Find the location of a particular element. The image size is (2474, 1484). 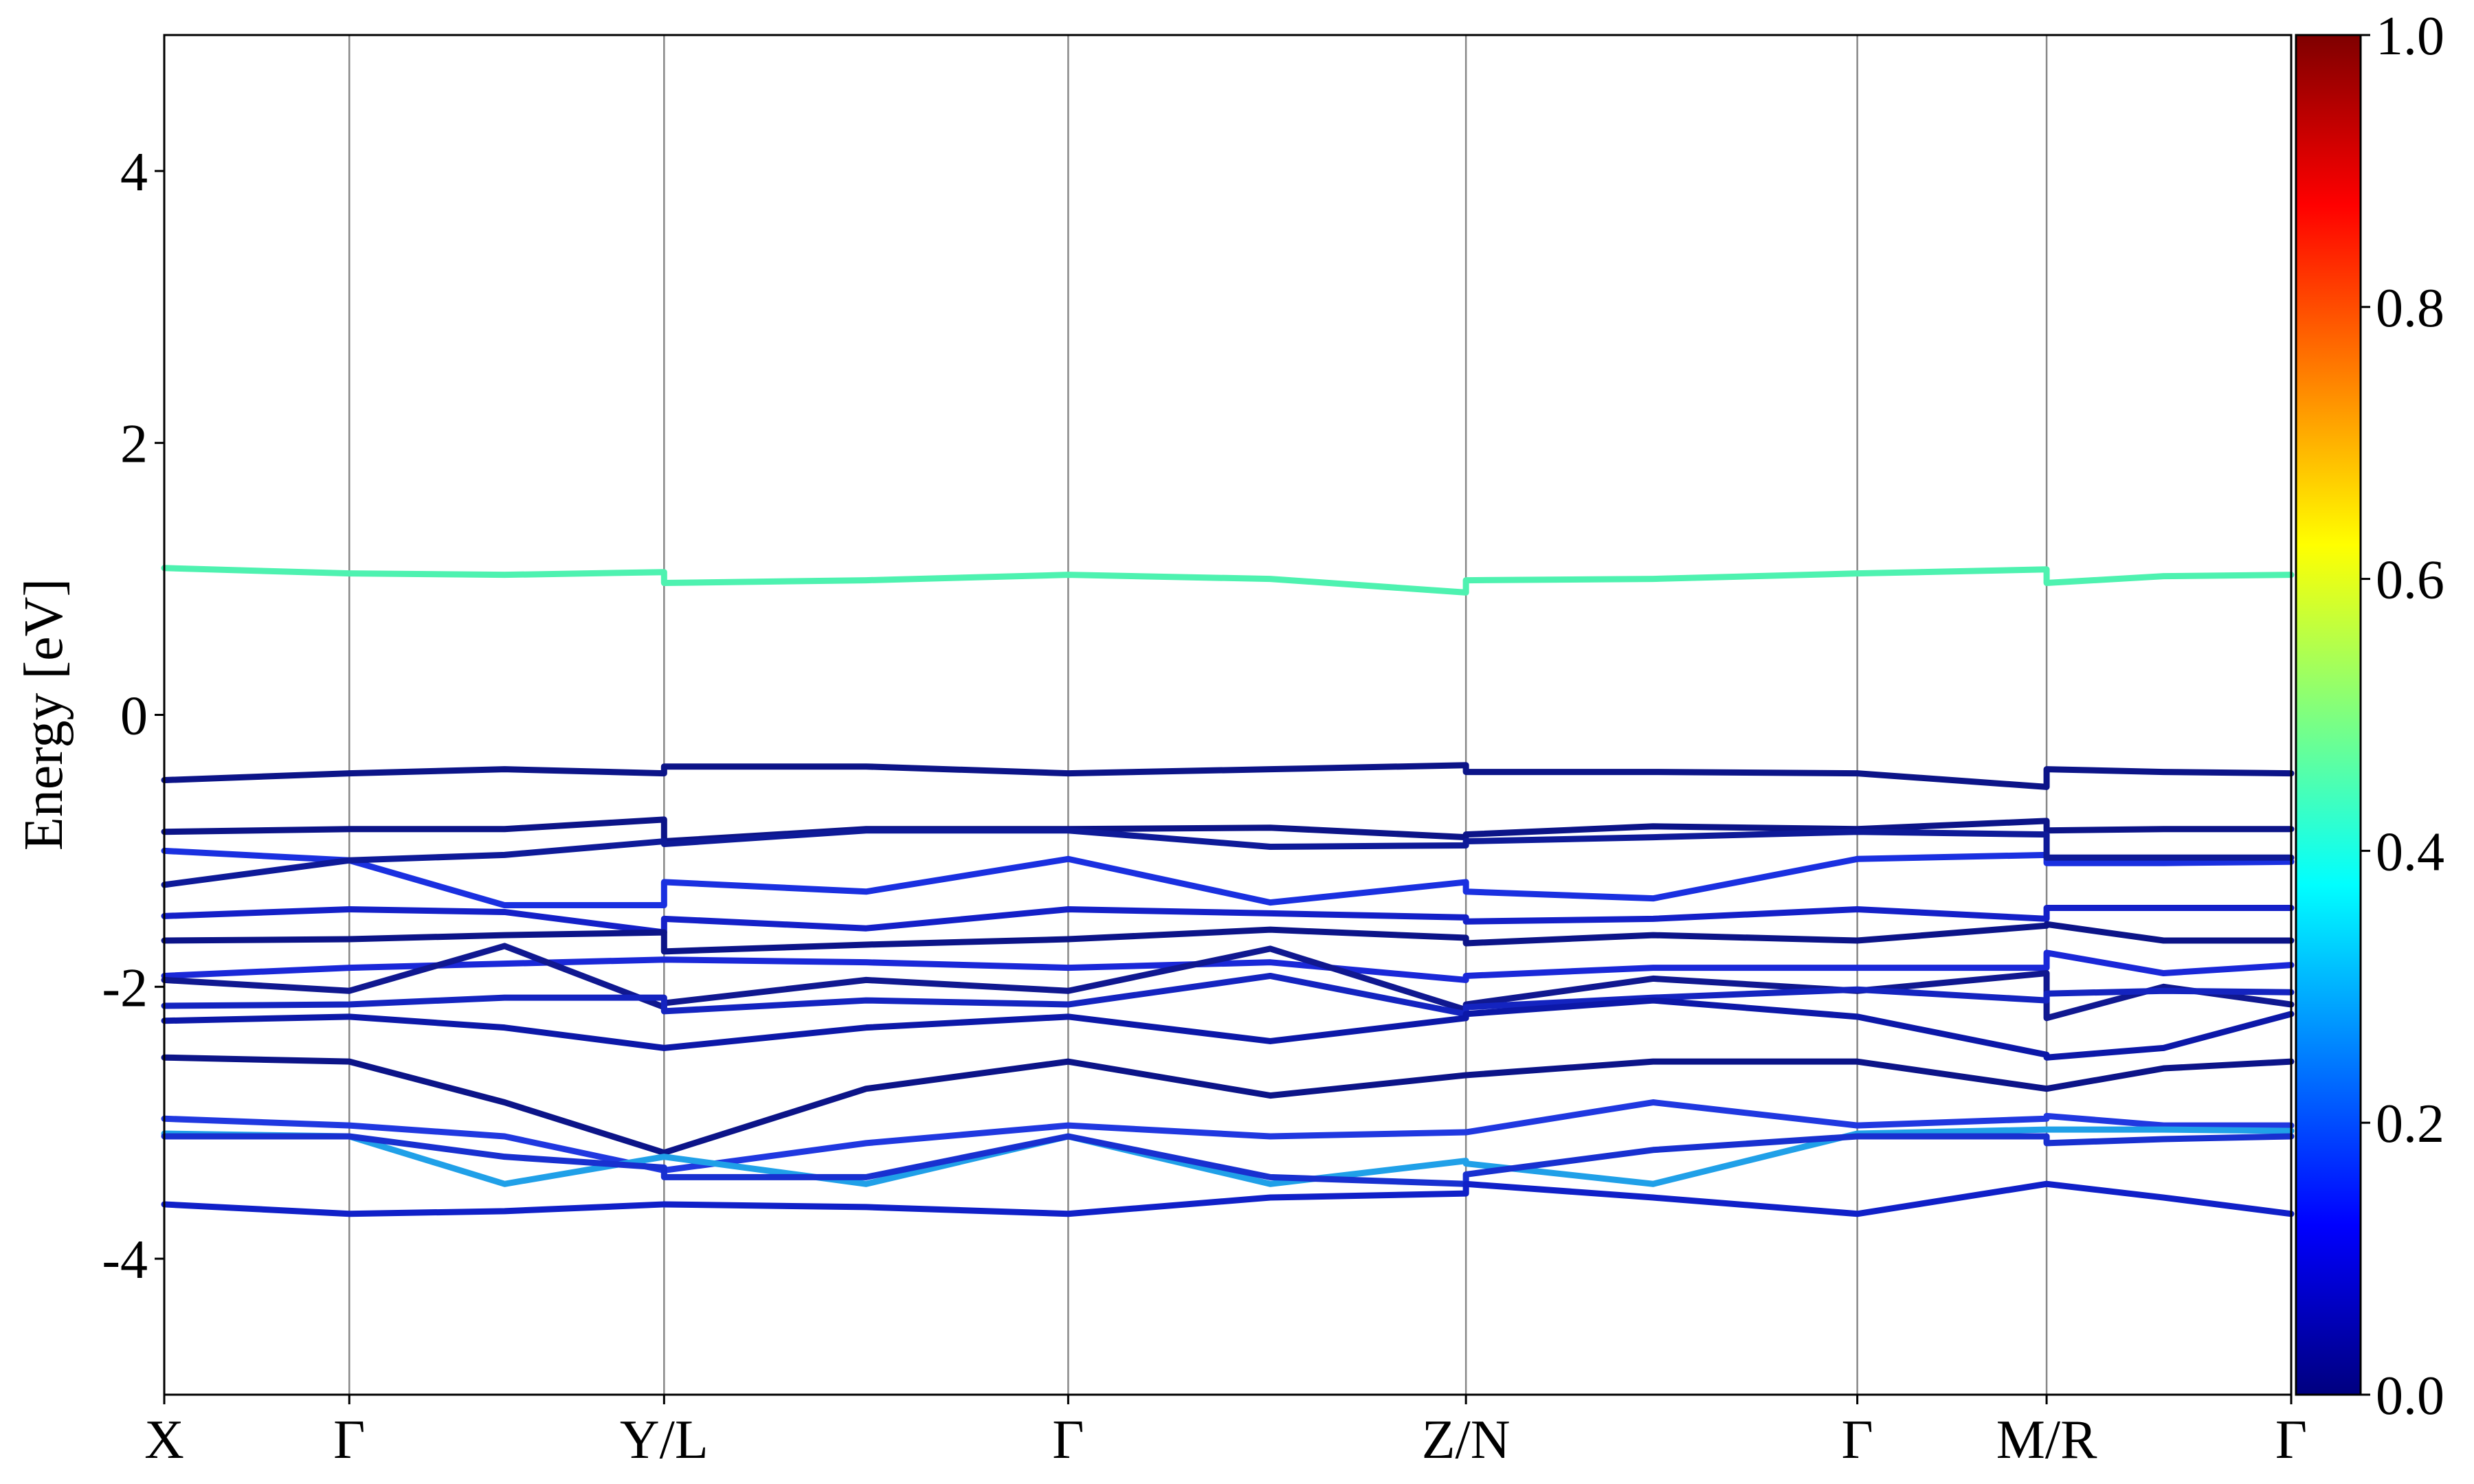

y-axis-label: Energy [eV] is located at coordinates (44, 714).